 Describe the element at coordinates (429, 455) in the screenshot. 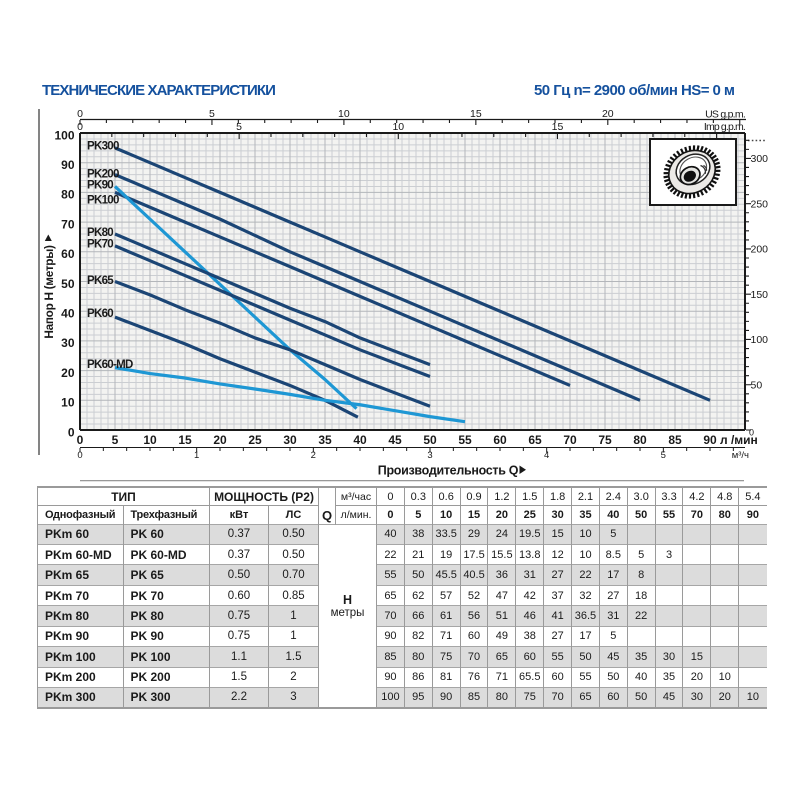

I see `svg-text: 3` at that location.